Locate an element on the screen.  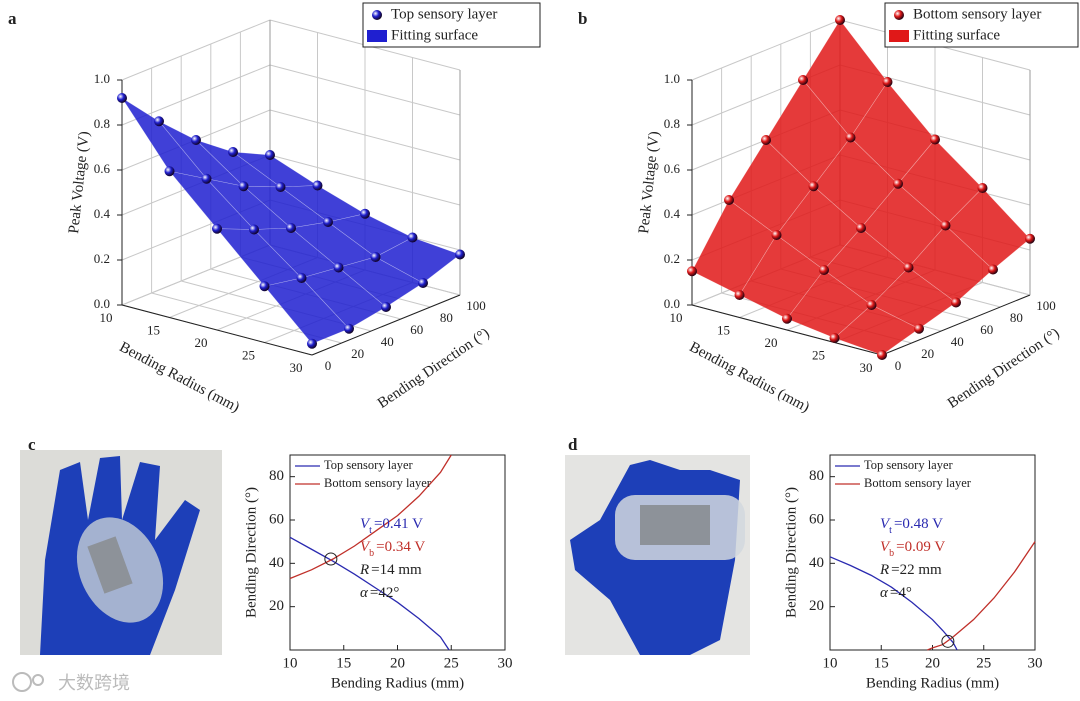
photo-d is located at coordinates (657, 555).